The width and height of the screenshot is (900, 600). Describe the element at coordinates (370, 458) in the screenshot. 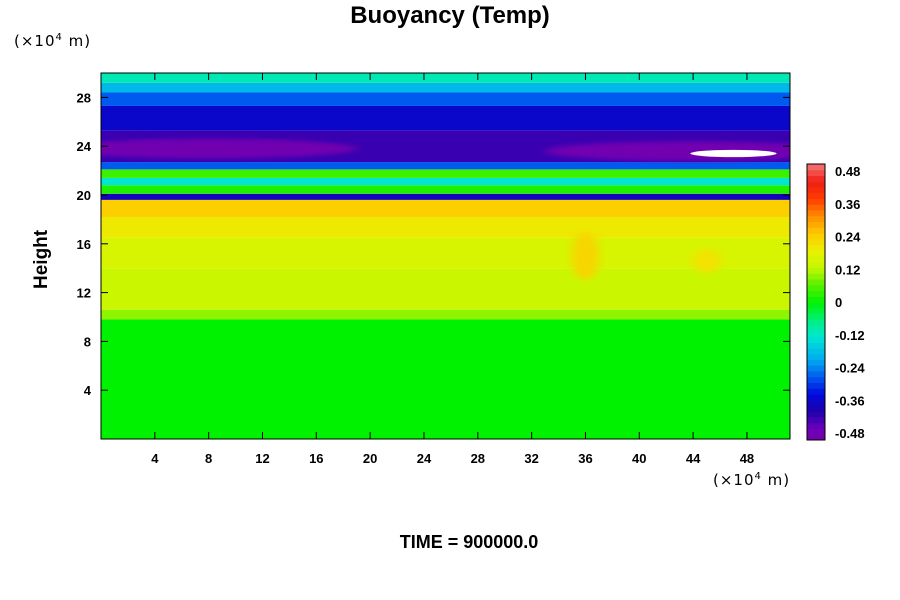

I see `x-tick-label: 20` at that location.